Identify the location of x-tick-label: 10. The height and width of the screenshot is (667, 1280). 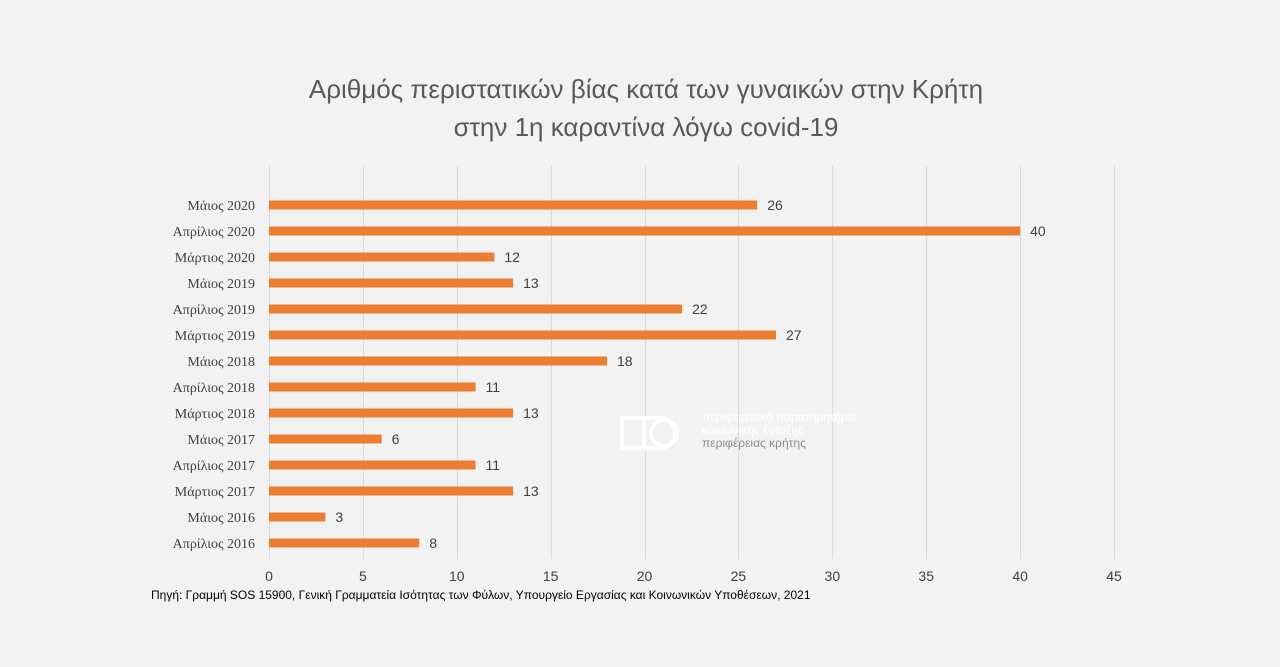
(457, 576).